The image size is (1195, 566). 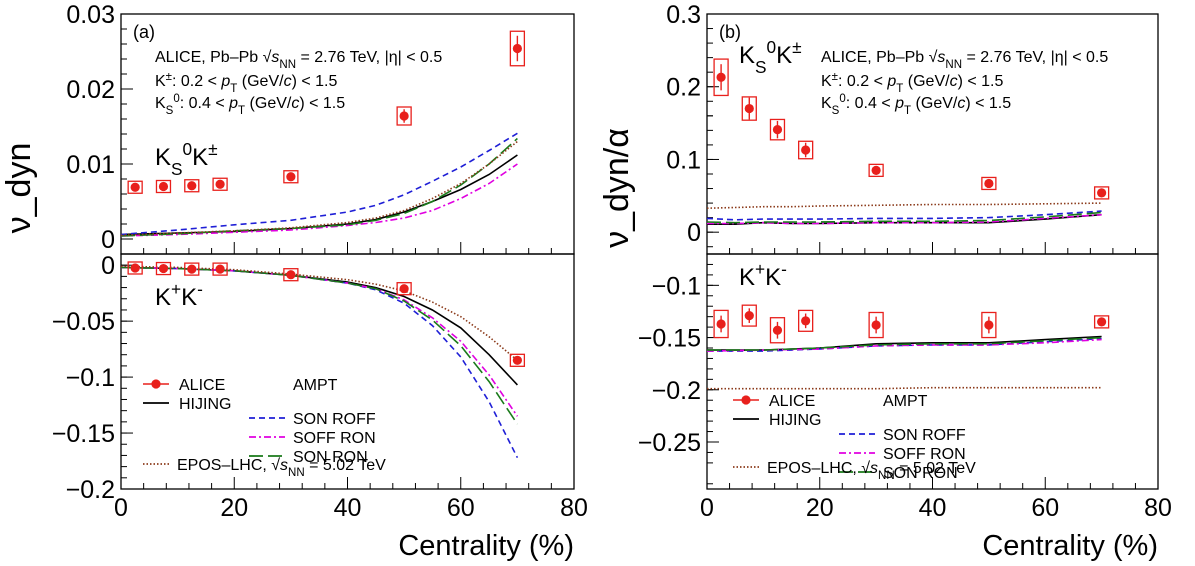 I want to click on x-axis-title: Centrality (%), so click(x=486, y=546).